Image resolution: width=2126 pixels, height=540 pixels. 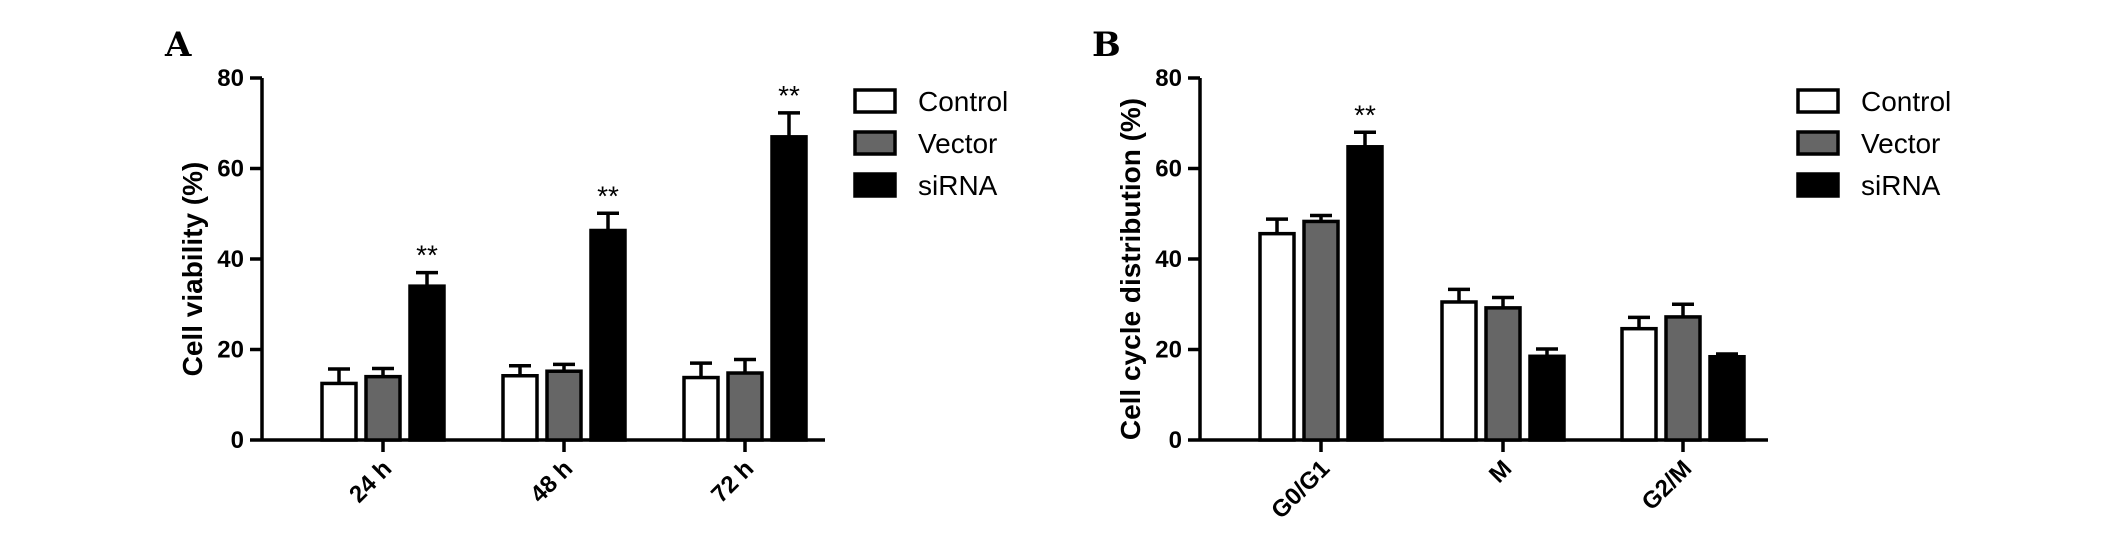 I want to click on bar-vector-48-h, so click(x=564, y=405).